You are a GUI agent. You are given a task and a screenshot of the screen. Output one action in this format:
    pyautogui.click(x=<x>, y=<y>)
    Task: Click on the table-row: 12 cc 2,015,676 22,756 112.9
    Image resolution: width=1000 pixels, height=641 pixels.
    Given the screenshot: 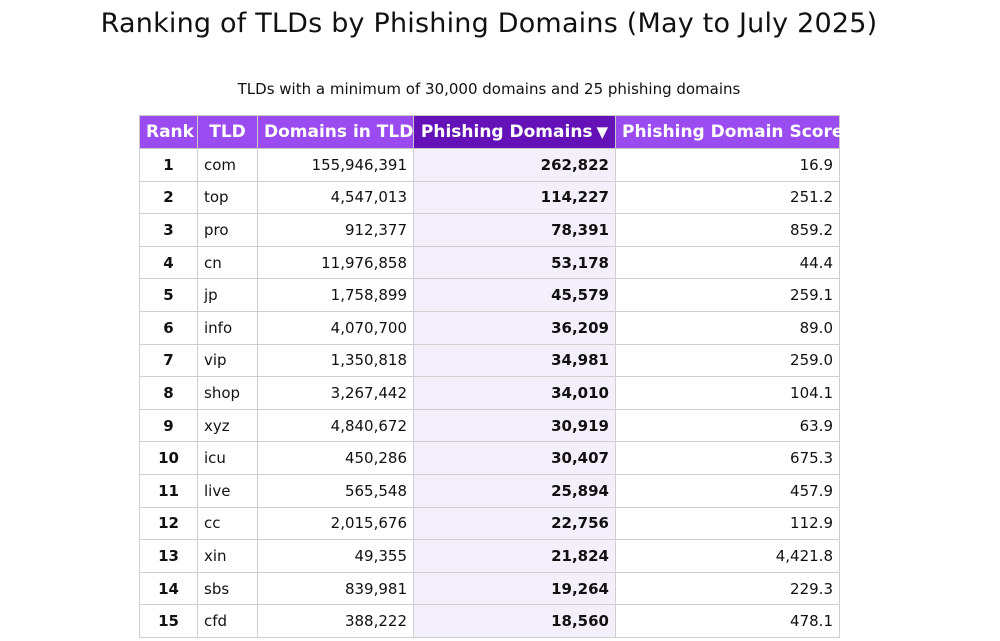 What is the action you would take?
    pyautogui.click(x=489, y=523)
    